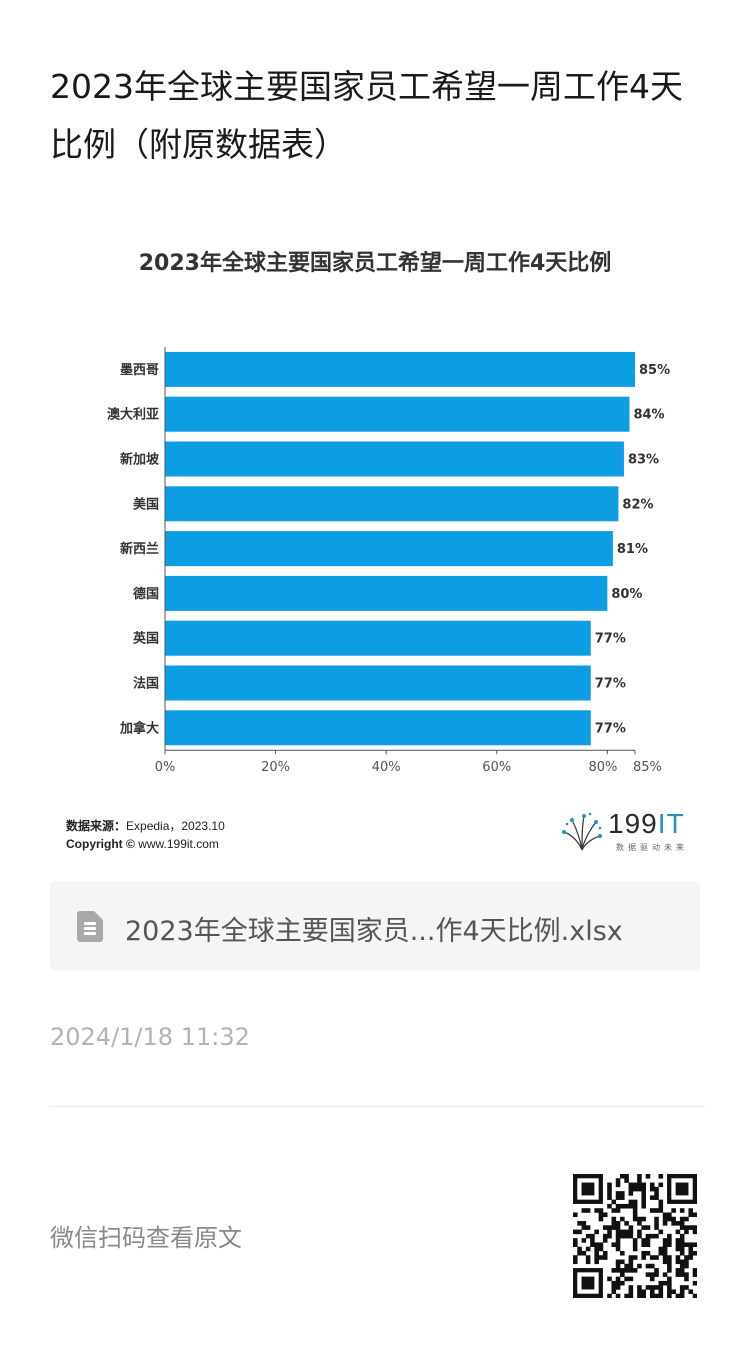  I want to click on category-label: 新西兰, so click(139, 549).